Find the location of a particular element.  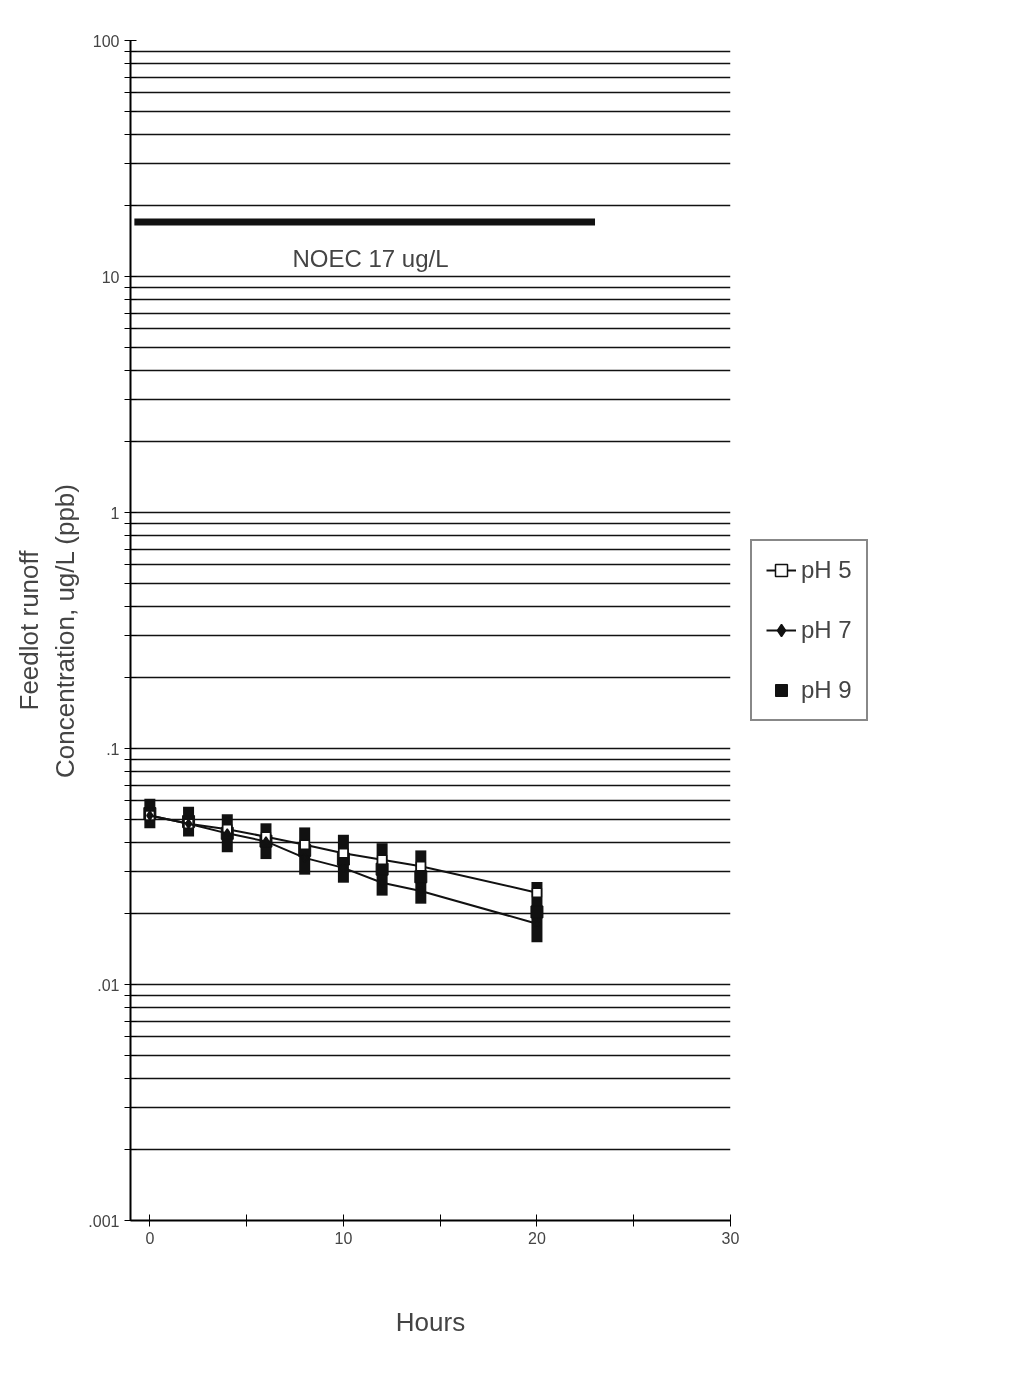

legend-label: pH 9 is located at coordinates (826, 690).